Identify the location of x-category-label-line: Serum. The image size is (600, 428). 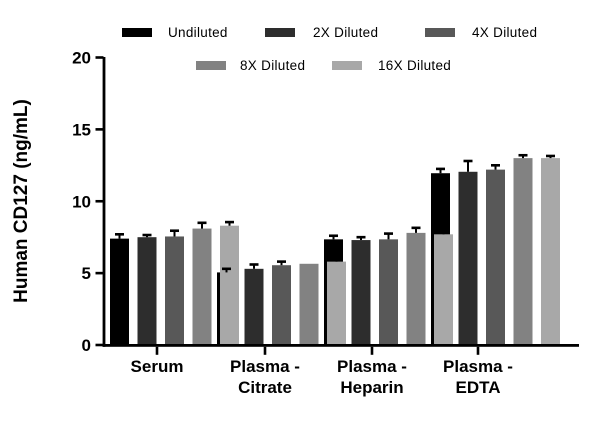
(157, 366).